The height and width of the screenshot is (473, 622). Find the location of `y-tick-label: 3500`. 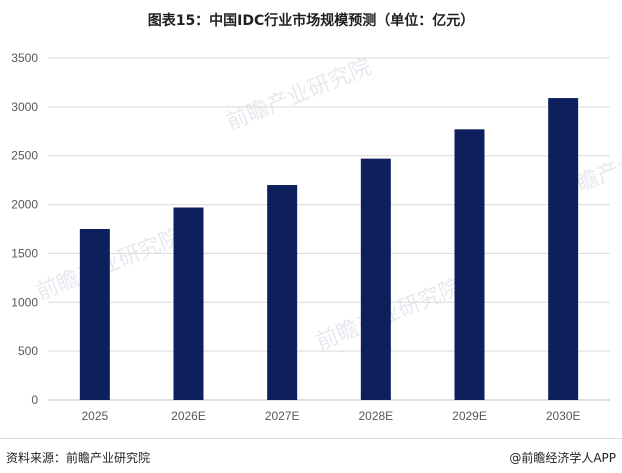

y-tick-label: 3500 is located at coordinates (24, 58).